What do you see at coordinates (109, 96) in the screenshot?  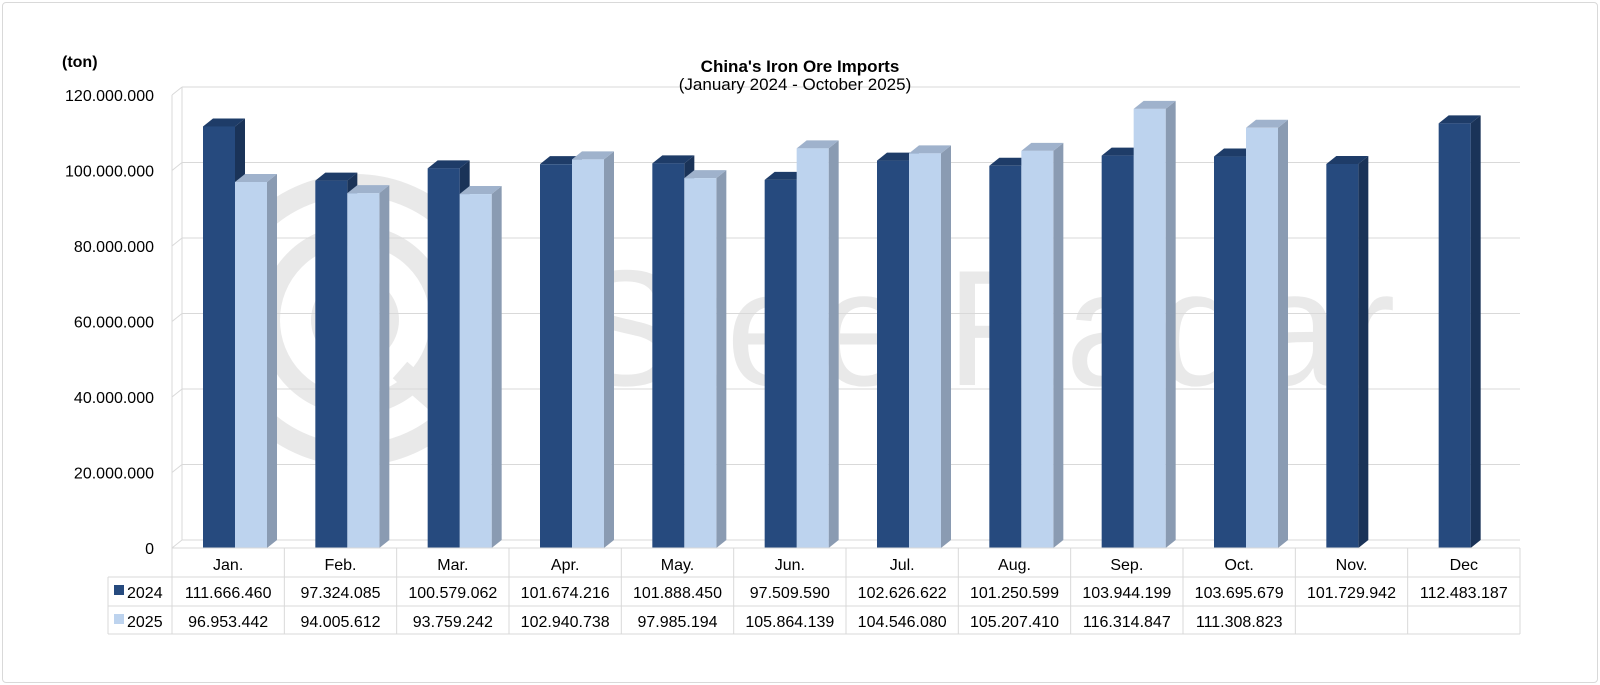 I see `y-tick-label: 120.000.000` at bounding box center [109, 96].